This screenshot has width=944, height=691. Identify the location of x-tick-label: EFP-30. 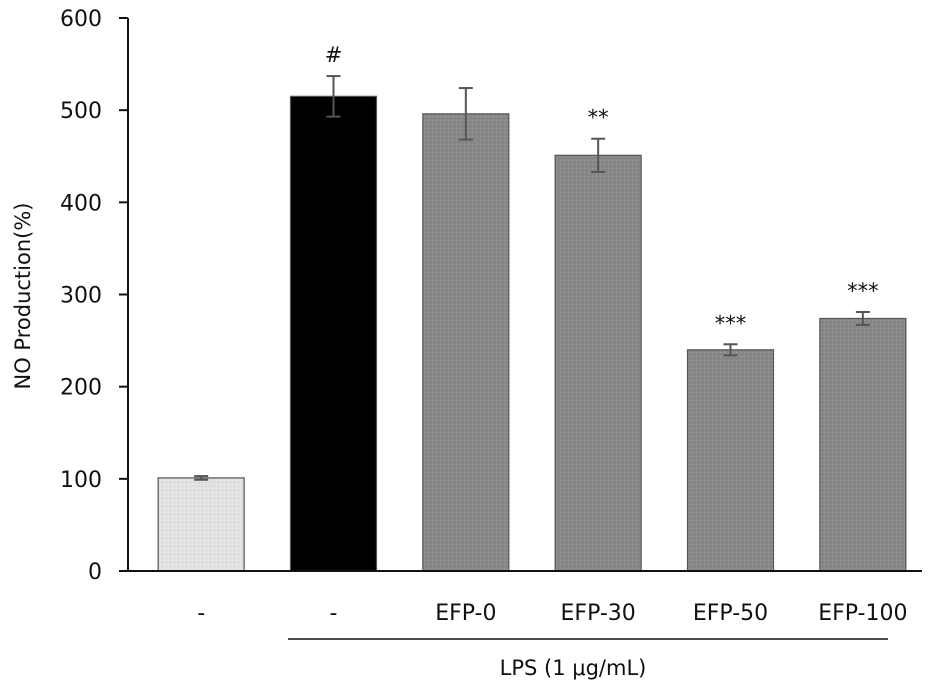
(598, 613).